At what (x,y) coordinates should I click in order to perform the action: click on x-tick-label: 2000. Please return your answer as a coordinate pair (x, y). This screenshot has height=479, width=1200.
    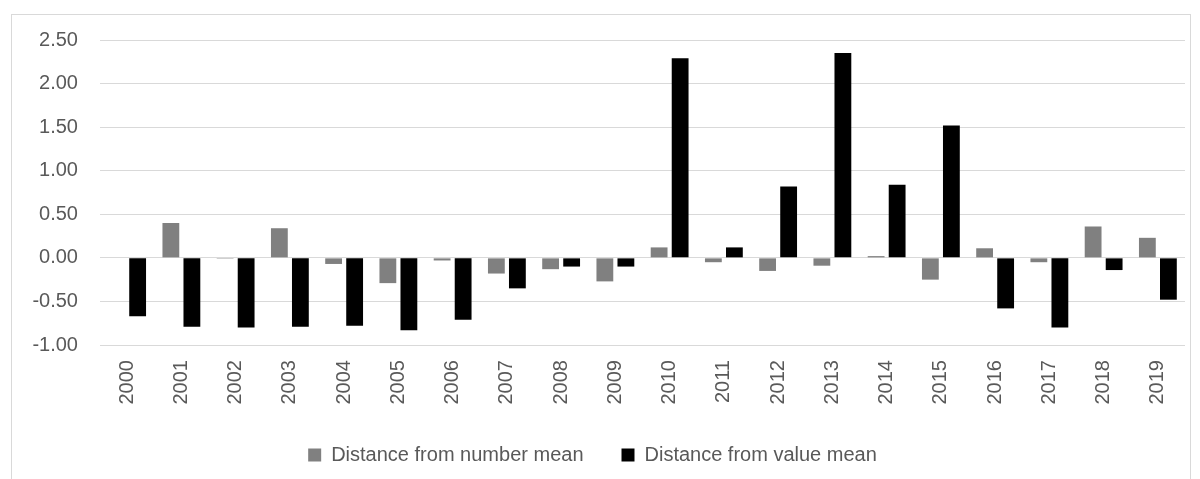
    Looking at the image, I should click on (125, 382).